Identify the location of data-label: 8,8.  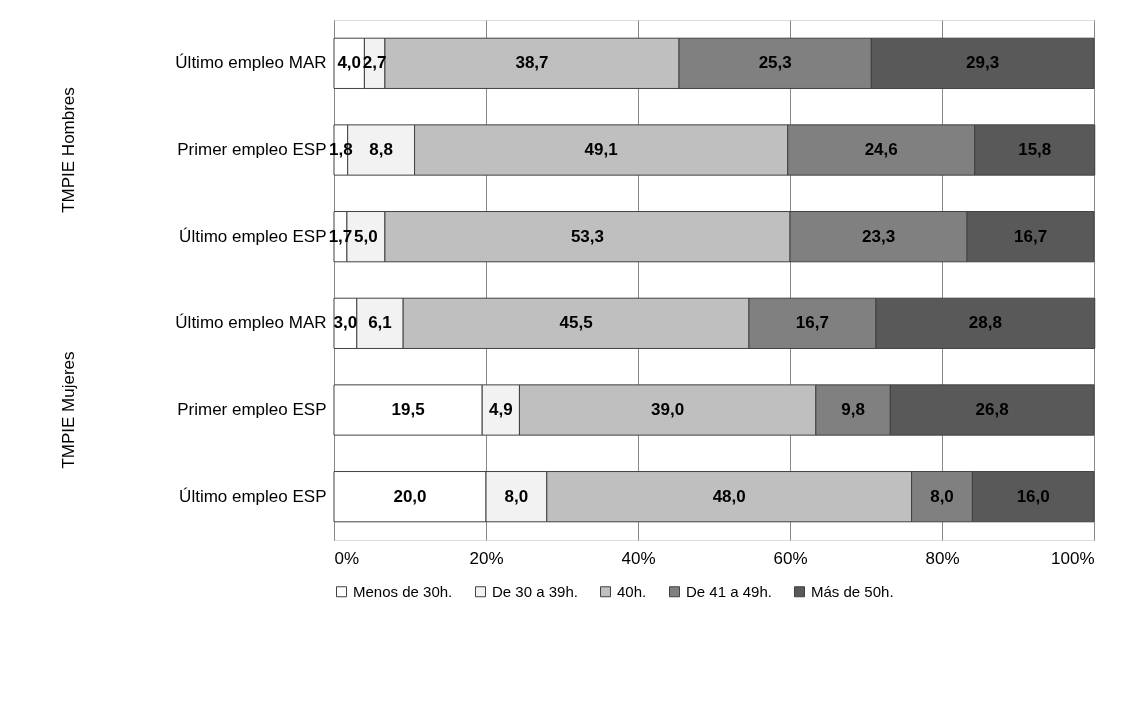
(381, 149).